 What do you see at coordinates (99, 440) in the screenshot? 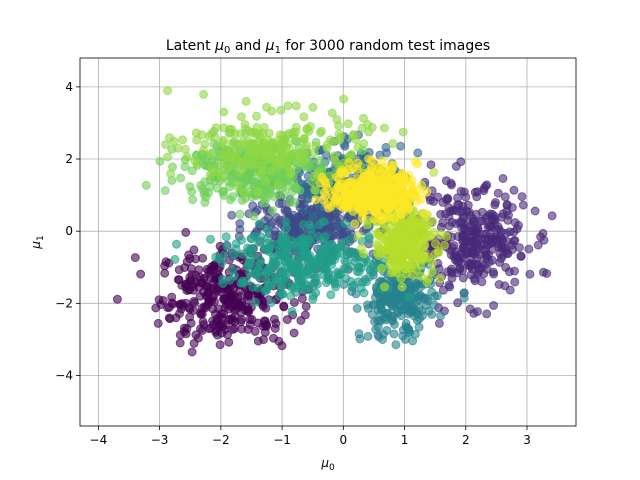
I see `x-tick-label: −4` at bounding box center [99, 440].